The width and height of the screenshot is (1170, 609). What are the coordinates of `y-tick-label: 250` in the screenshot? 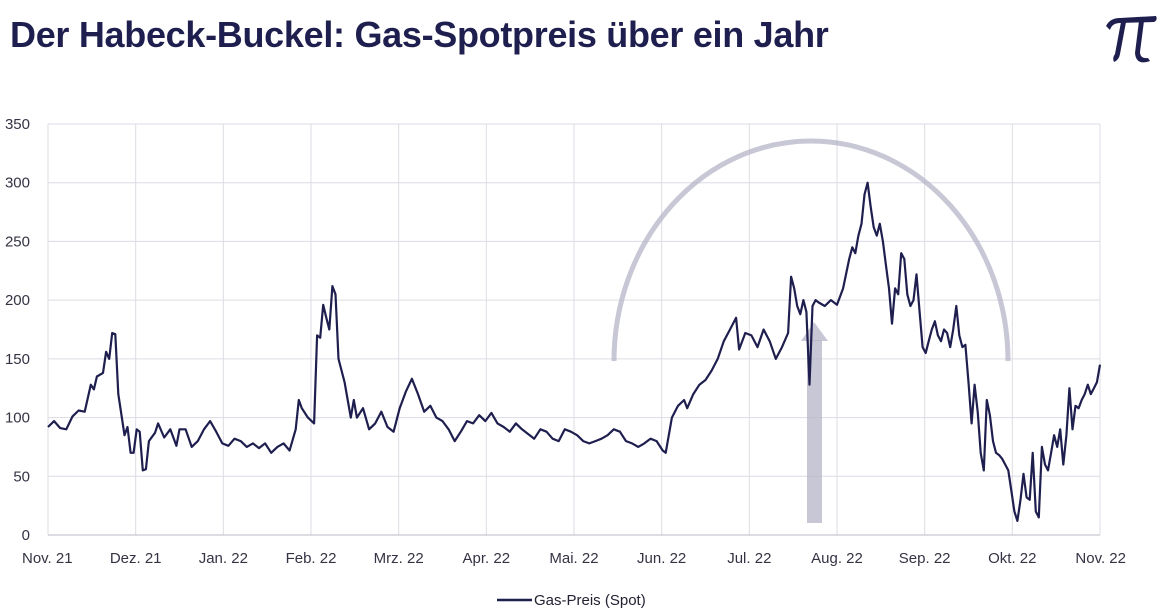 It's located at (17, 241).